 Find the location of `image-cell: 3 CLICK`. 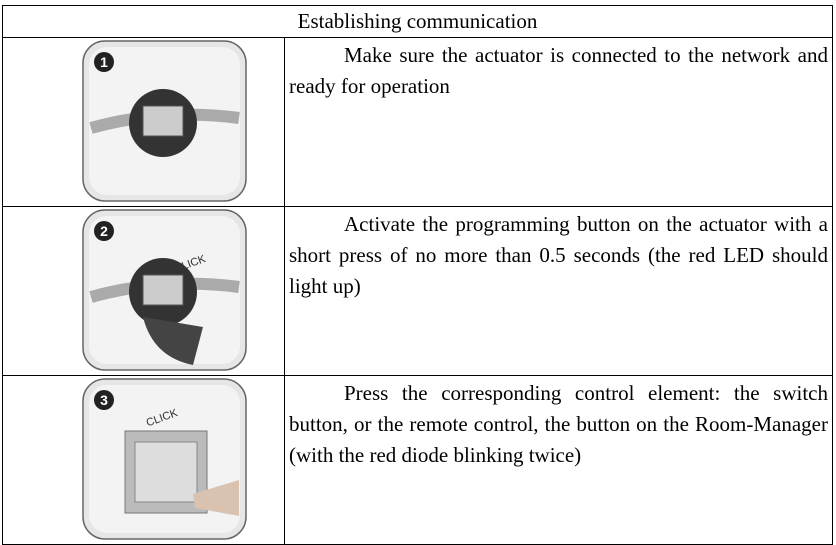

image-cell: 3 CLICK is located at coordinates (143, 460).